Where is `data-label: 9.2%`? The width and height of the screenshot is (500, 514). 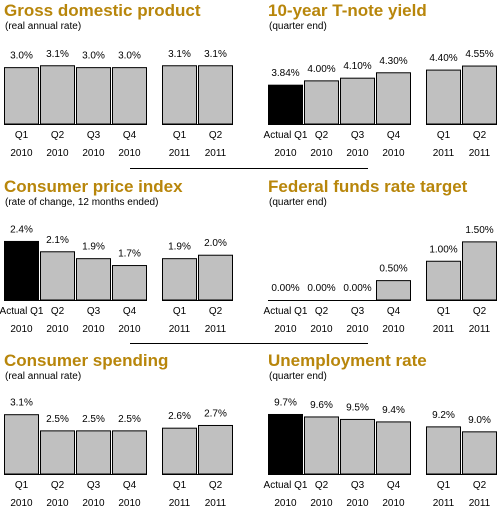 data-label: 9.2% is located at coordinates (443, 415).